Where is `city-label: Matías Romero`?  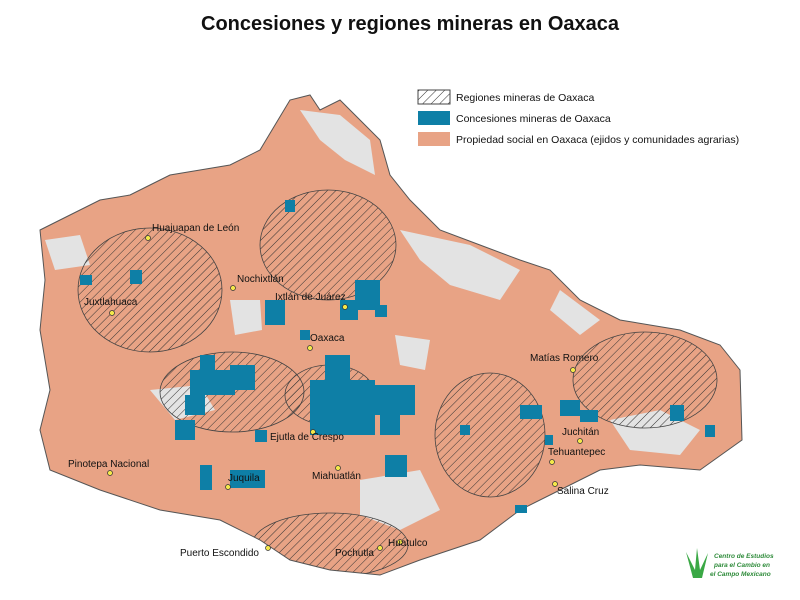 city-label: Matías Romero is located at coordinates (564, 358).